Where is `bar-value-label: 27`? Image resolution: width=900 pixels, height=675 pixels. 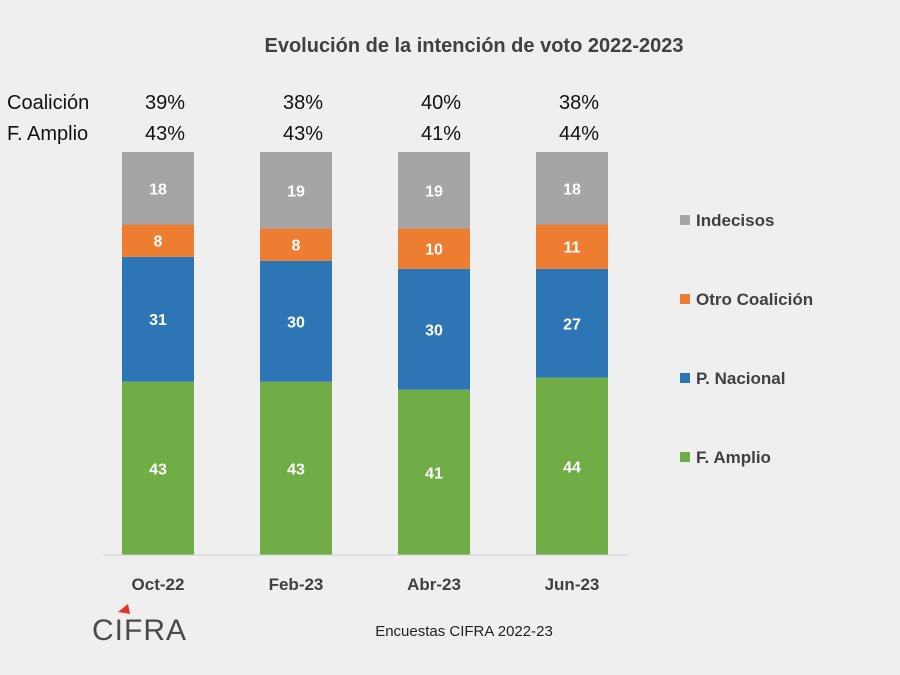
bar-value-label: 27 is located at coordinates (572, 324).